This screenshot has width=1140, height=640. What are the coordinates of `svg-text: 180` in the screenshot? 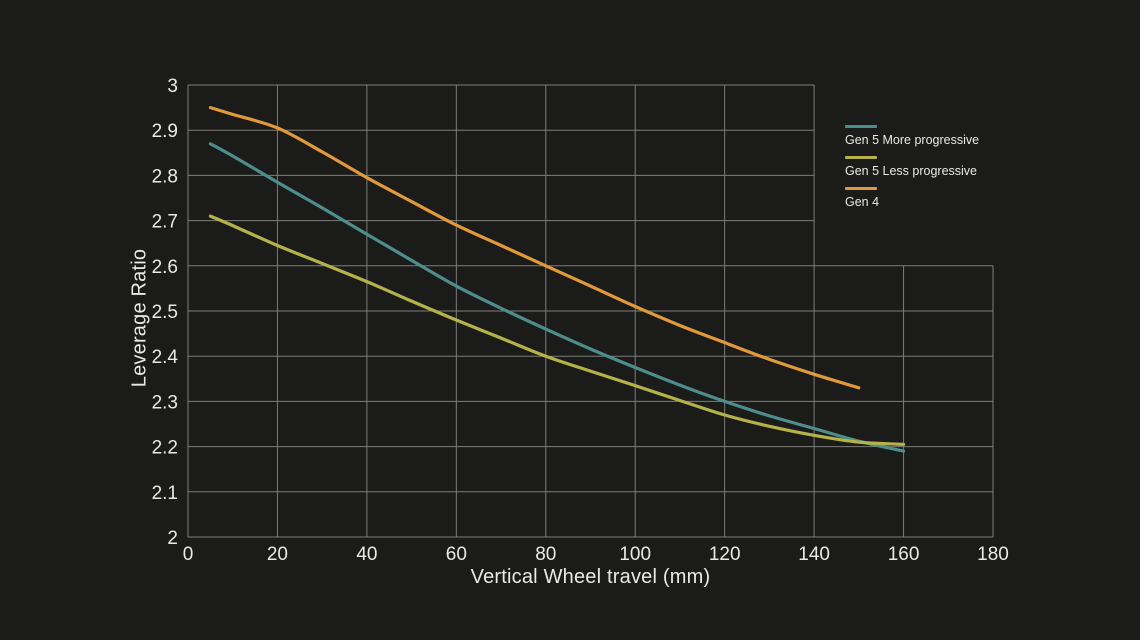 It's located at (993, 554).